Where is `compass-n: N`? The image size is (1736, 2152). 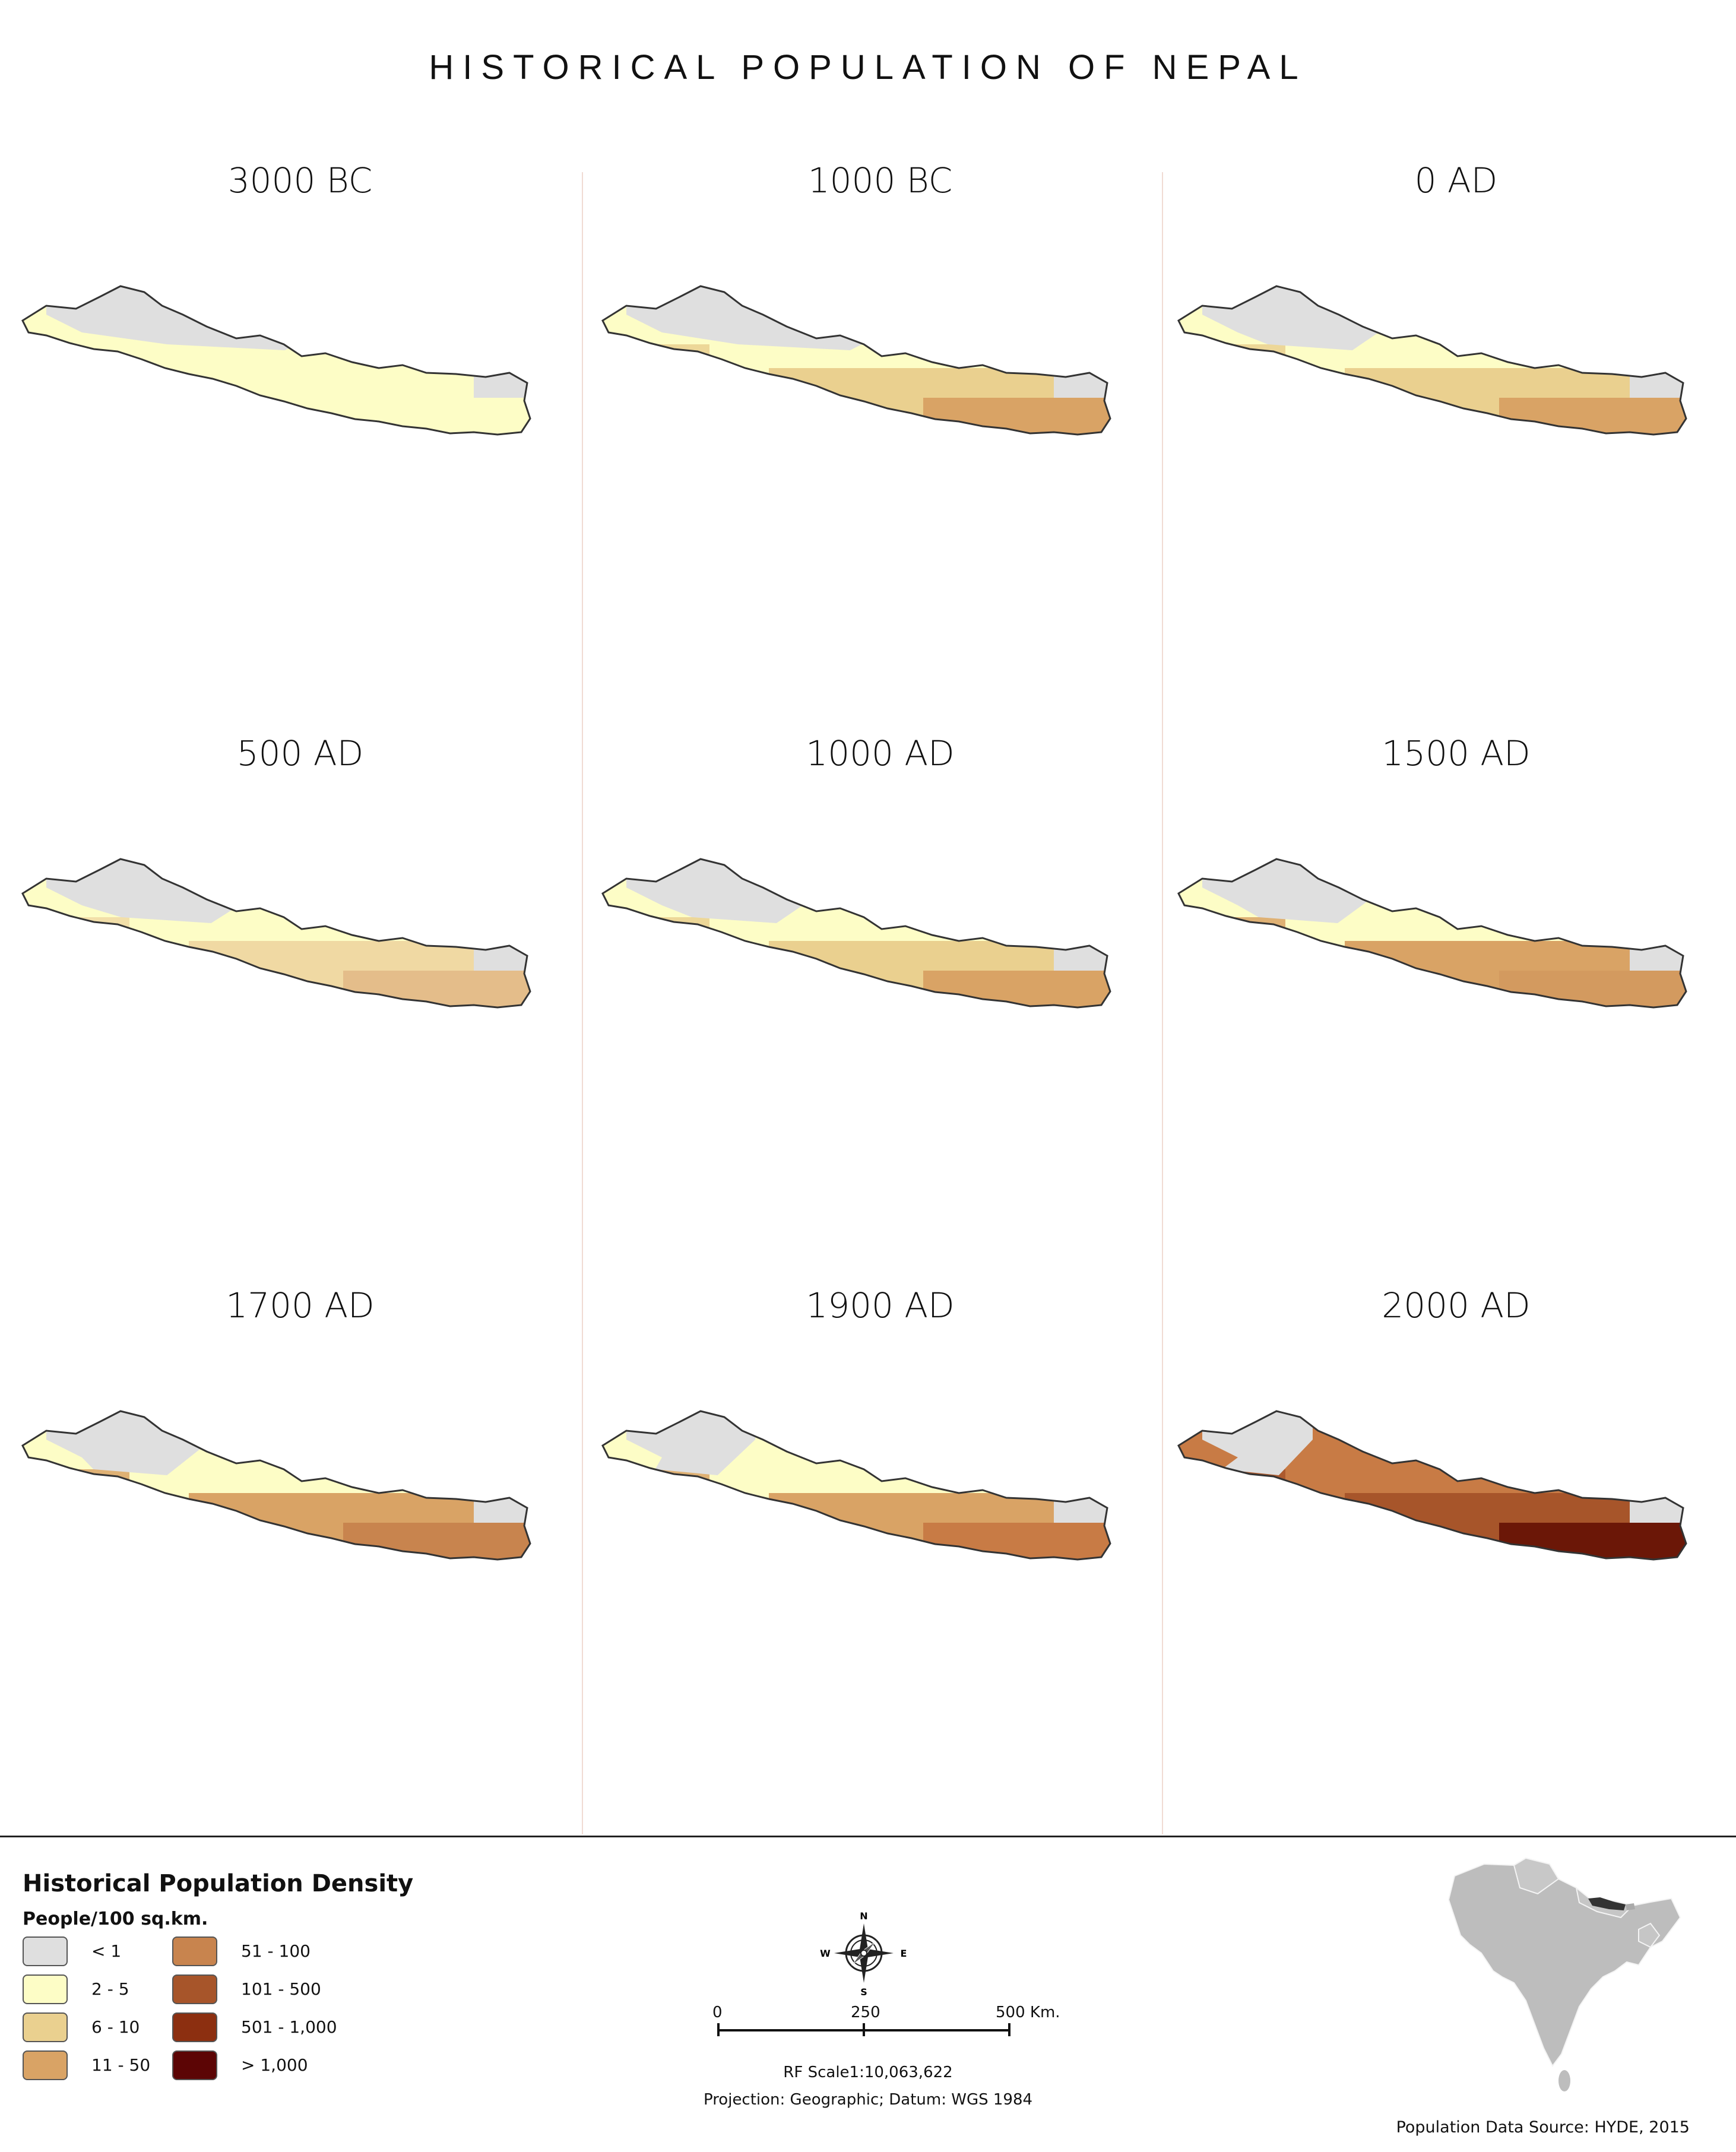 compass-n: N is located at coordinates (863, 1916).